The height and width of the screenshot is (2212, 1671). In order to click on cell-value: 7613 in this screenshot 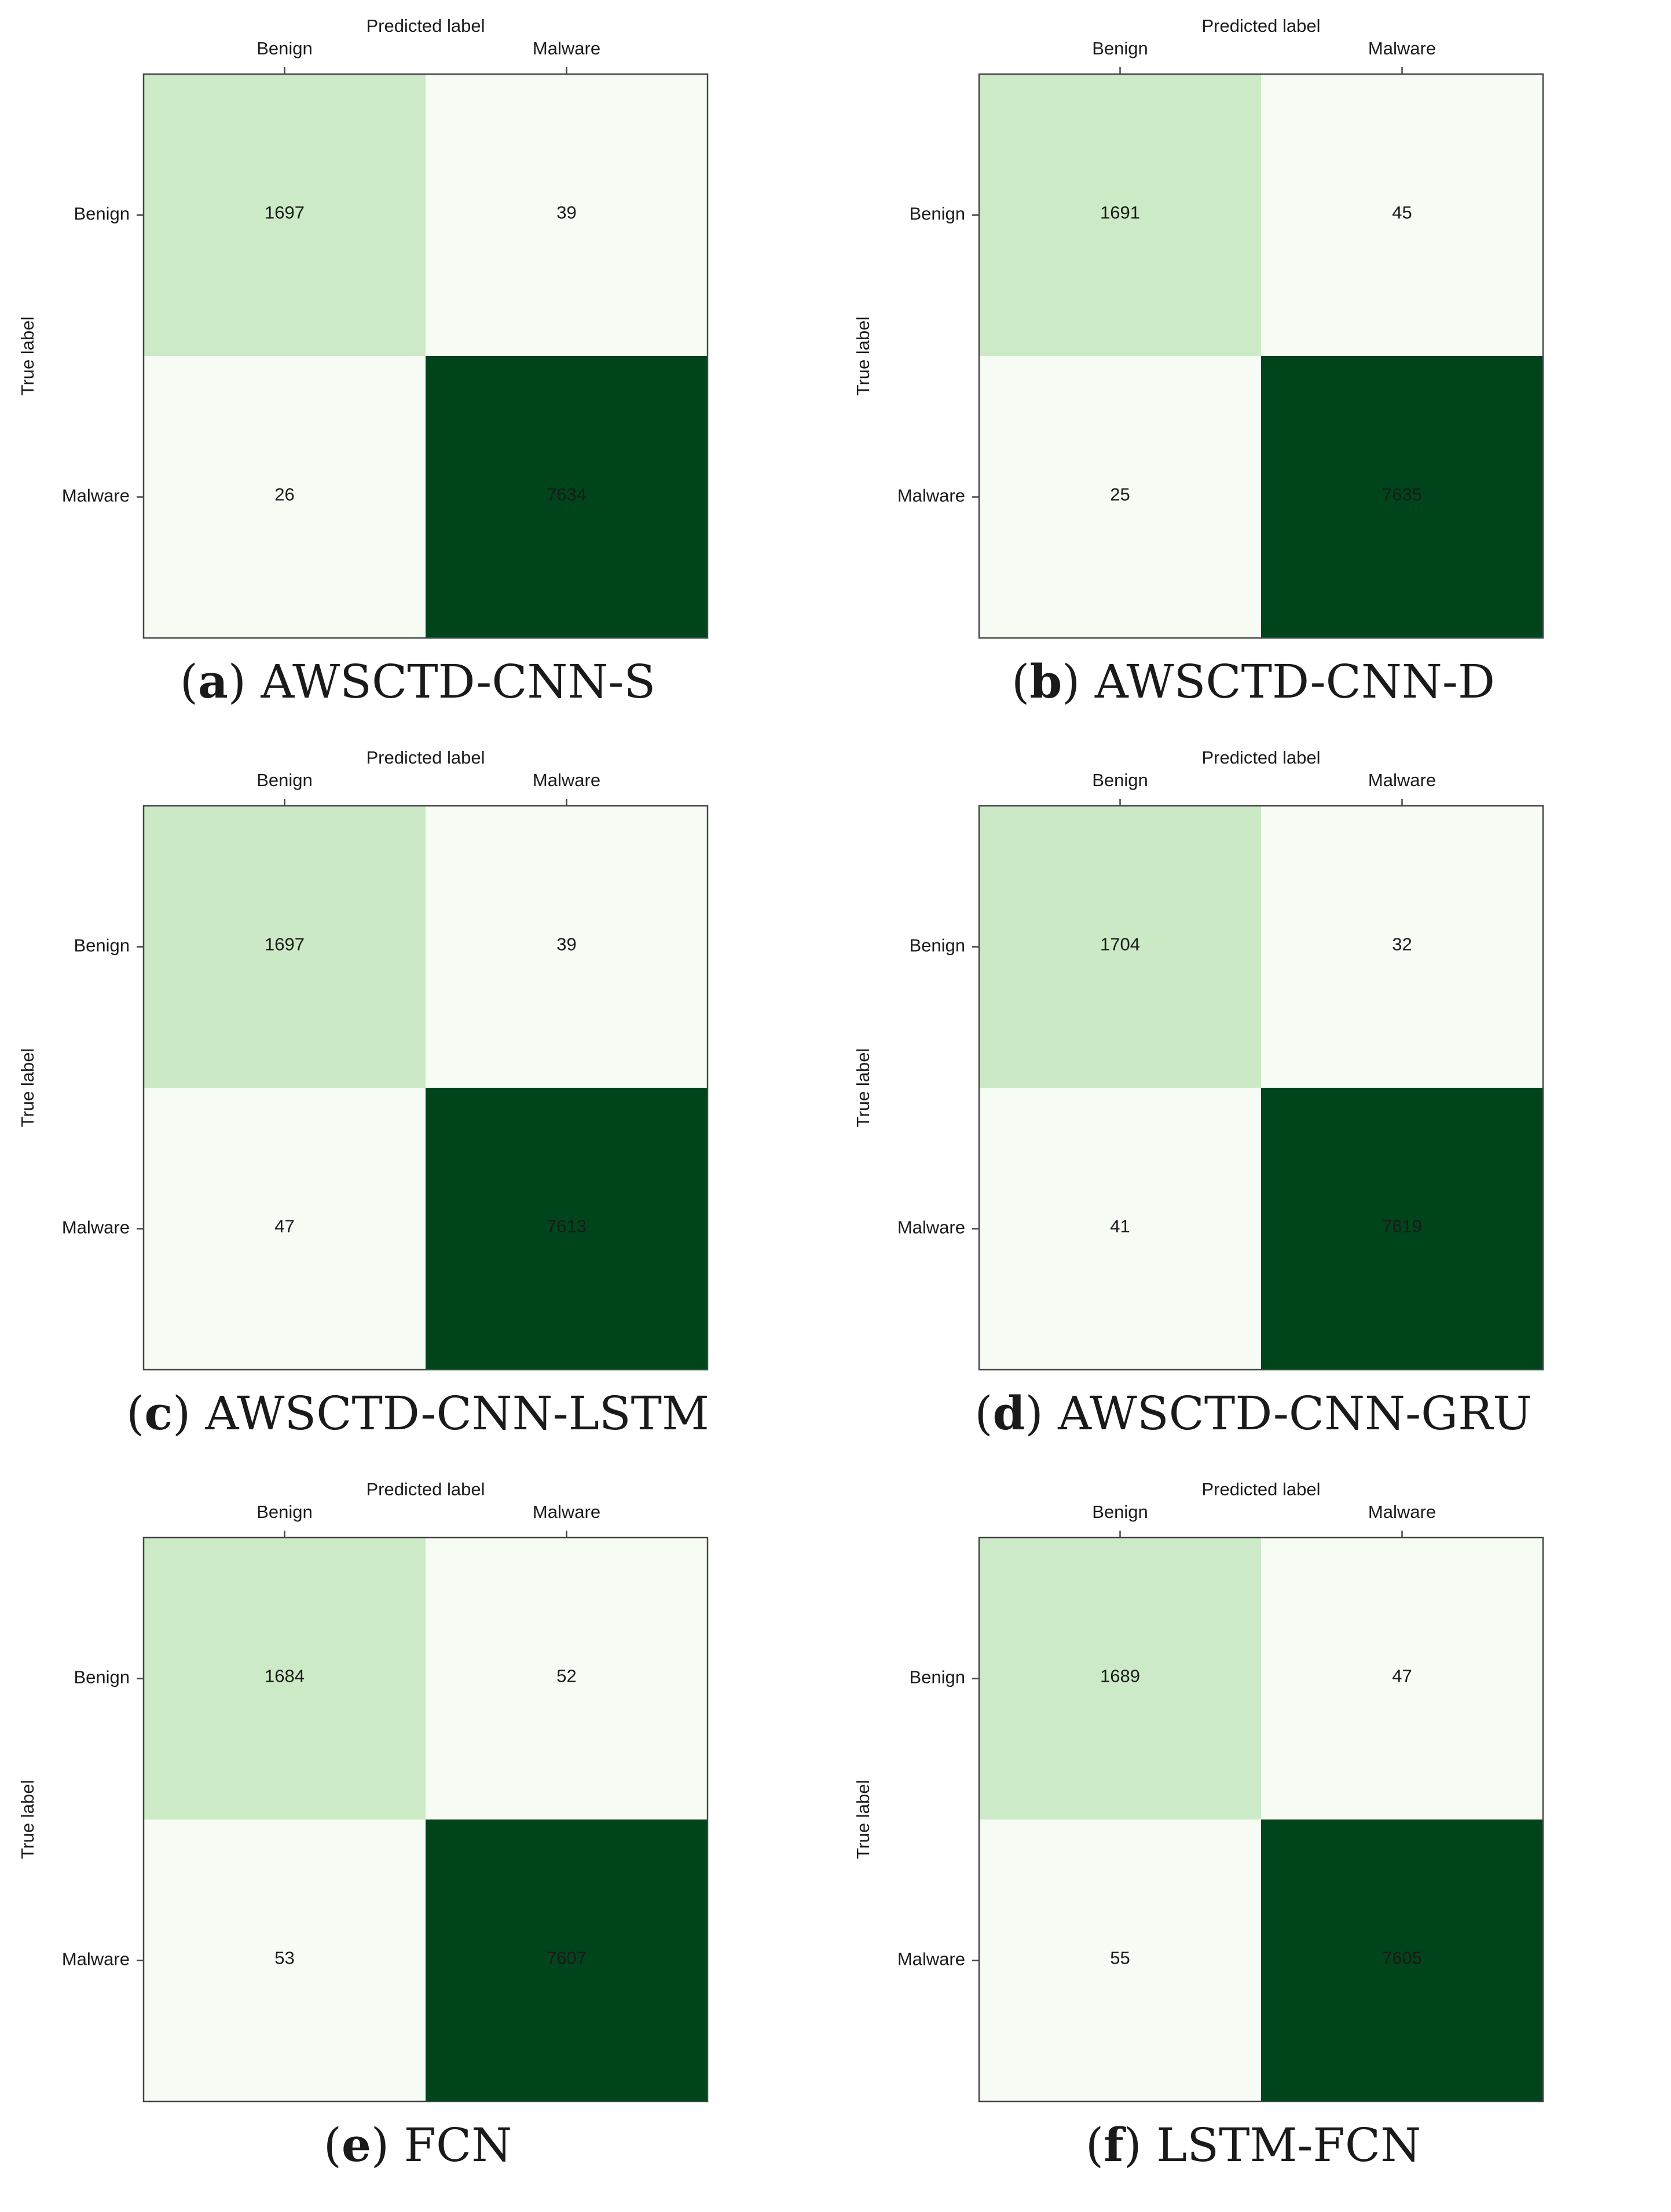, I will do `click(567, 1226)`.